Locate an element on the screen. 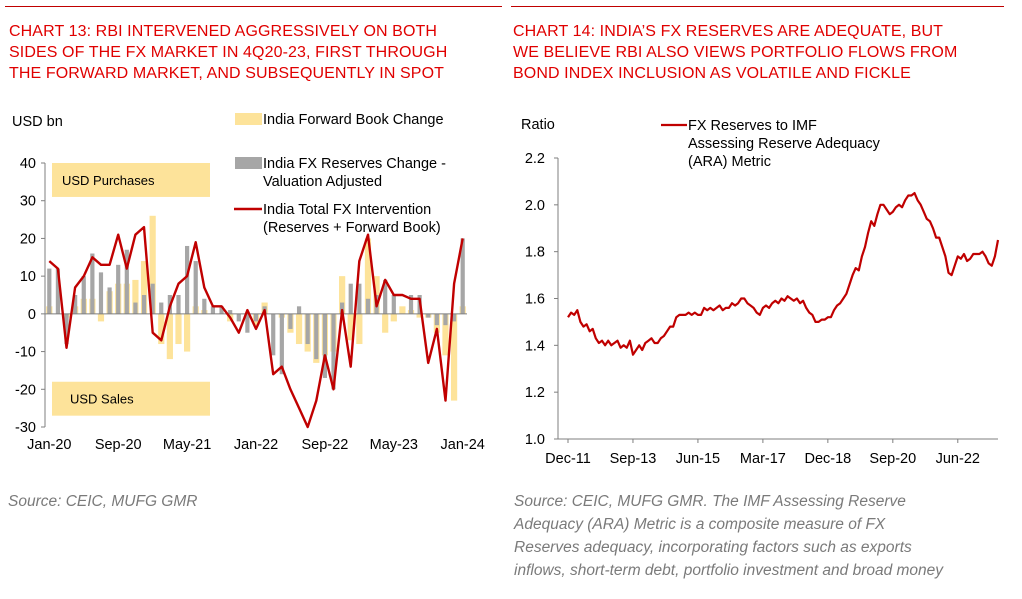 This screenshot has height=599, width=1022. y-tick-label: -30 is located at coordinates (25, 428).